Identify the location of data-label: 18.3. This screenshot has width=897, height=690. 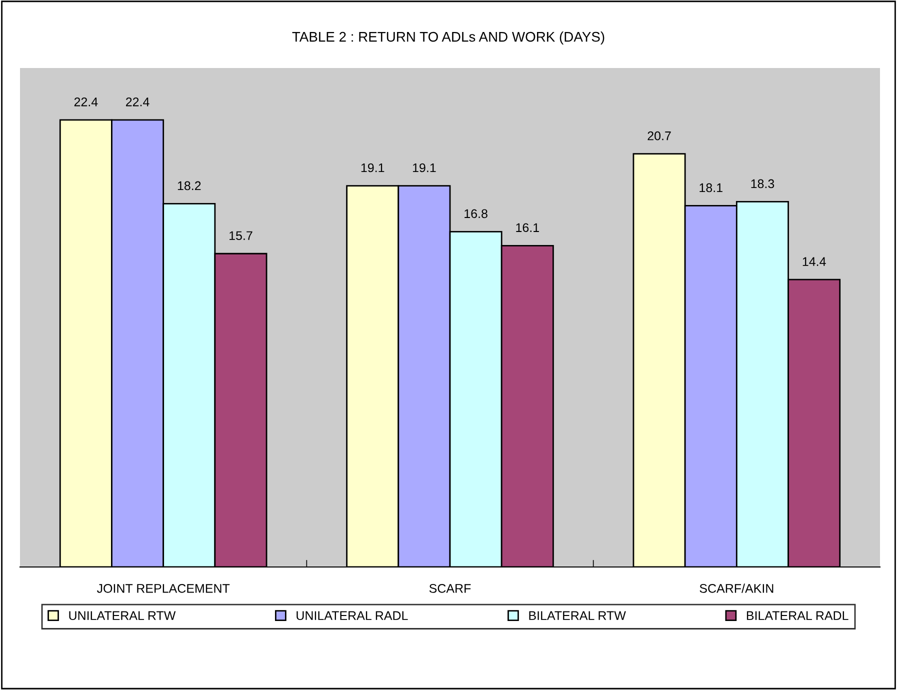
(762, 183).